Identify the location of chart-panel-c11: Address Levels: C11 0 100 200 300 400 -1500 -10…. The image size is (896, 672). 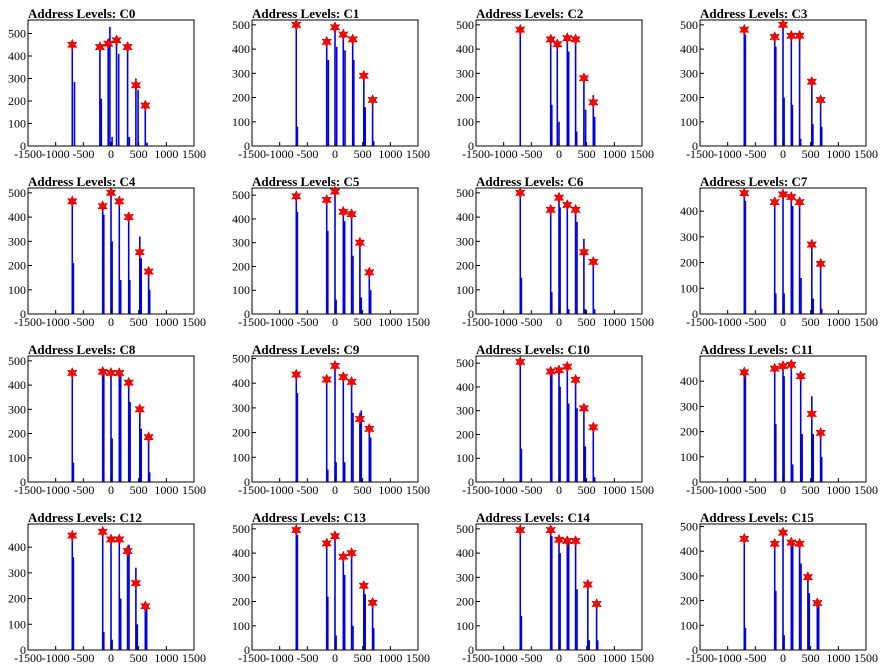
(779, 419).